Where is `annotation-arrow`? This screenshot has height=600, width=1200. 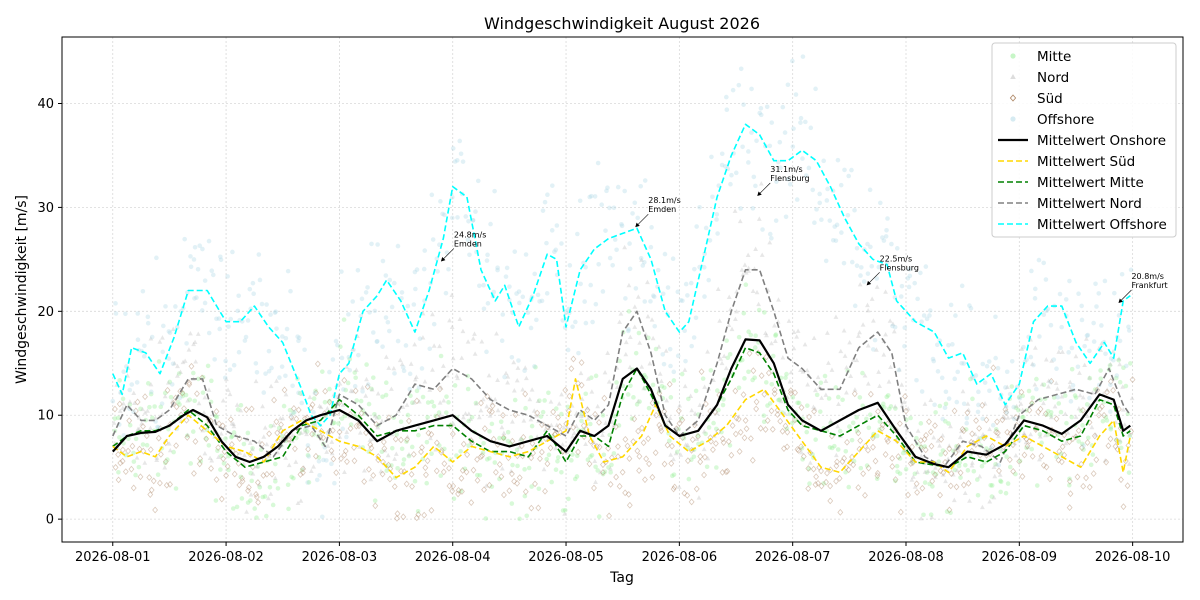 annotation-arrow is located at coordinates (1125, 296).